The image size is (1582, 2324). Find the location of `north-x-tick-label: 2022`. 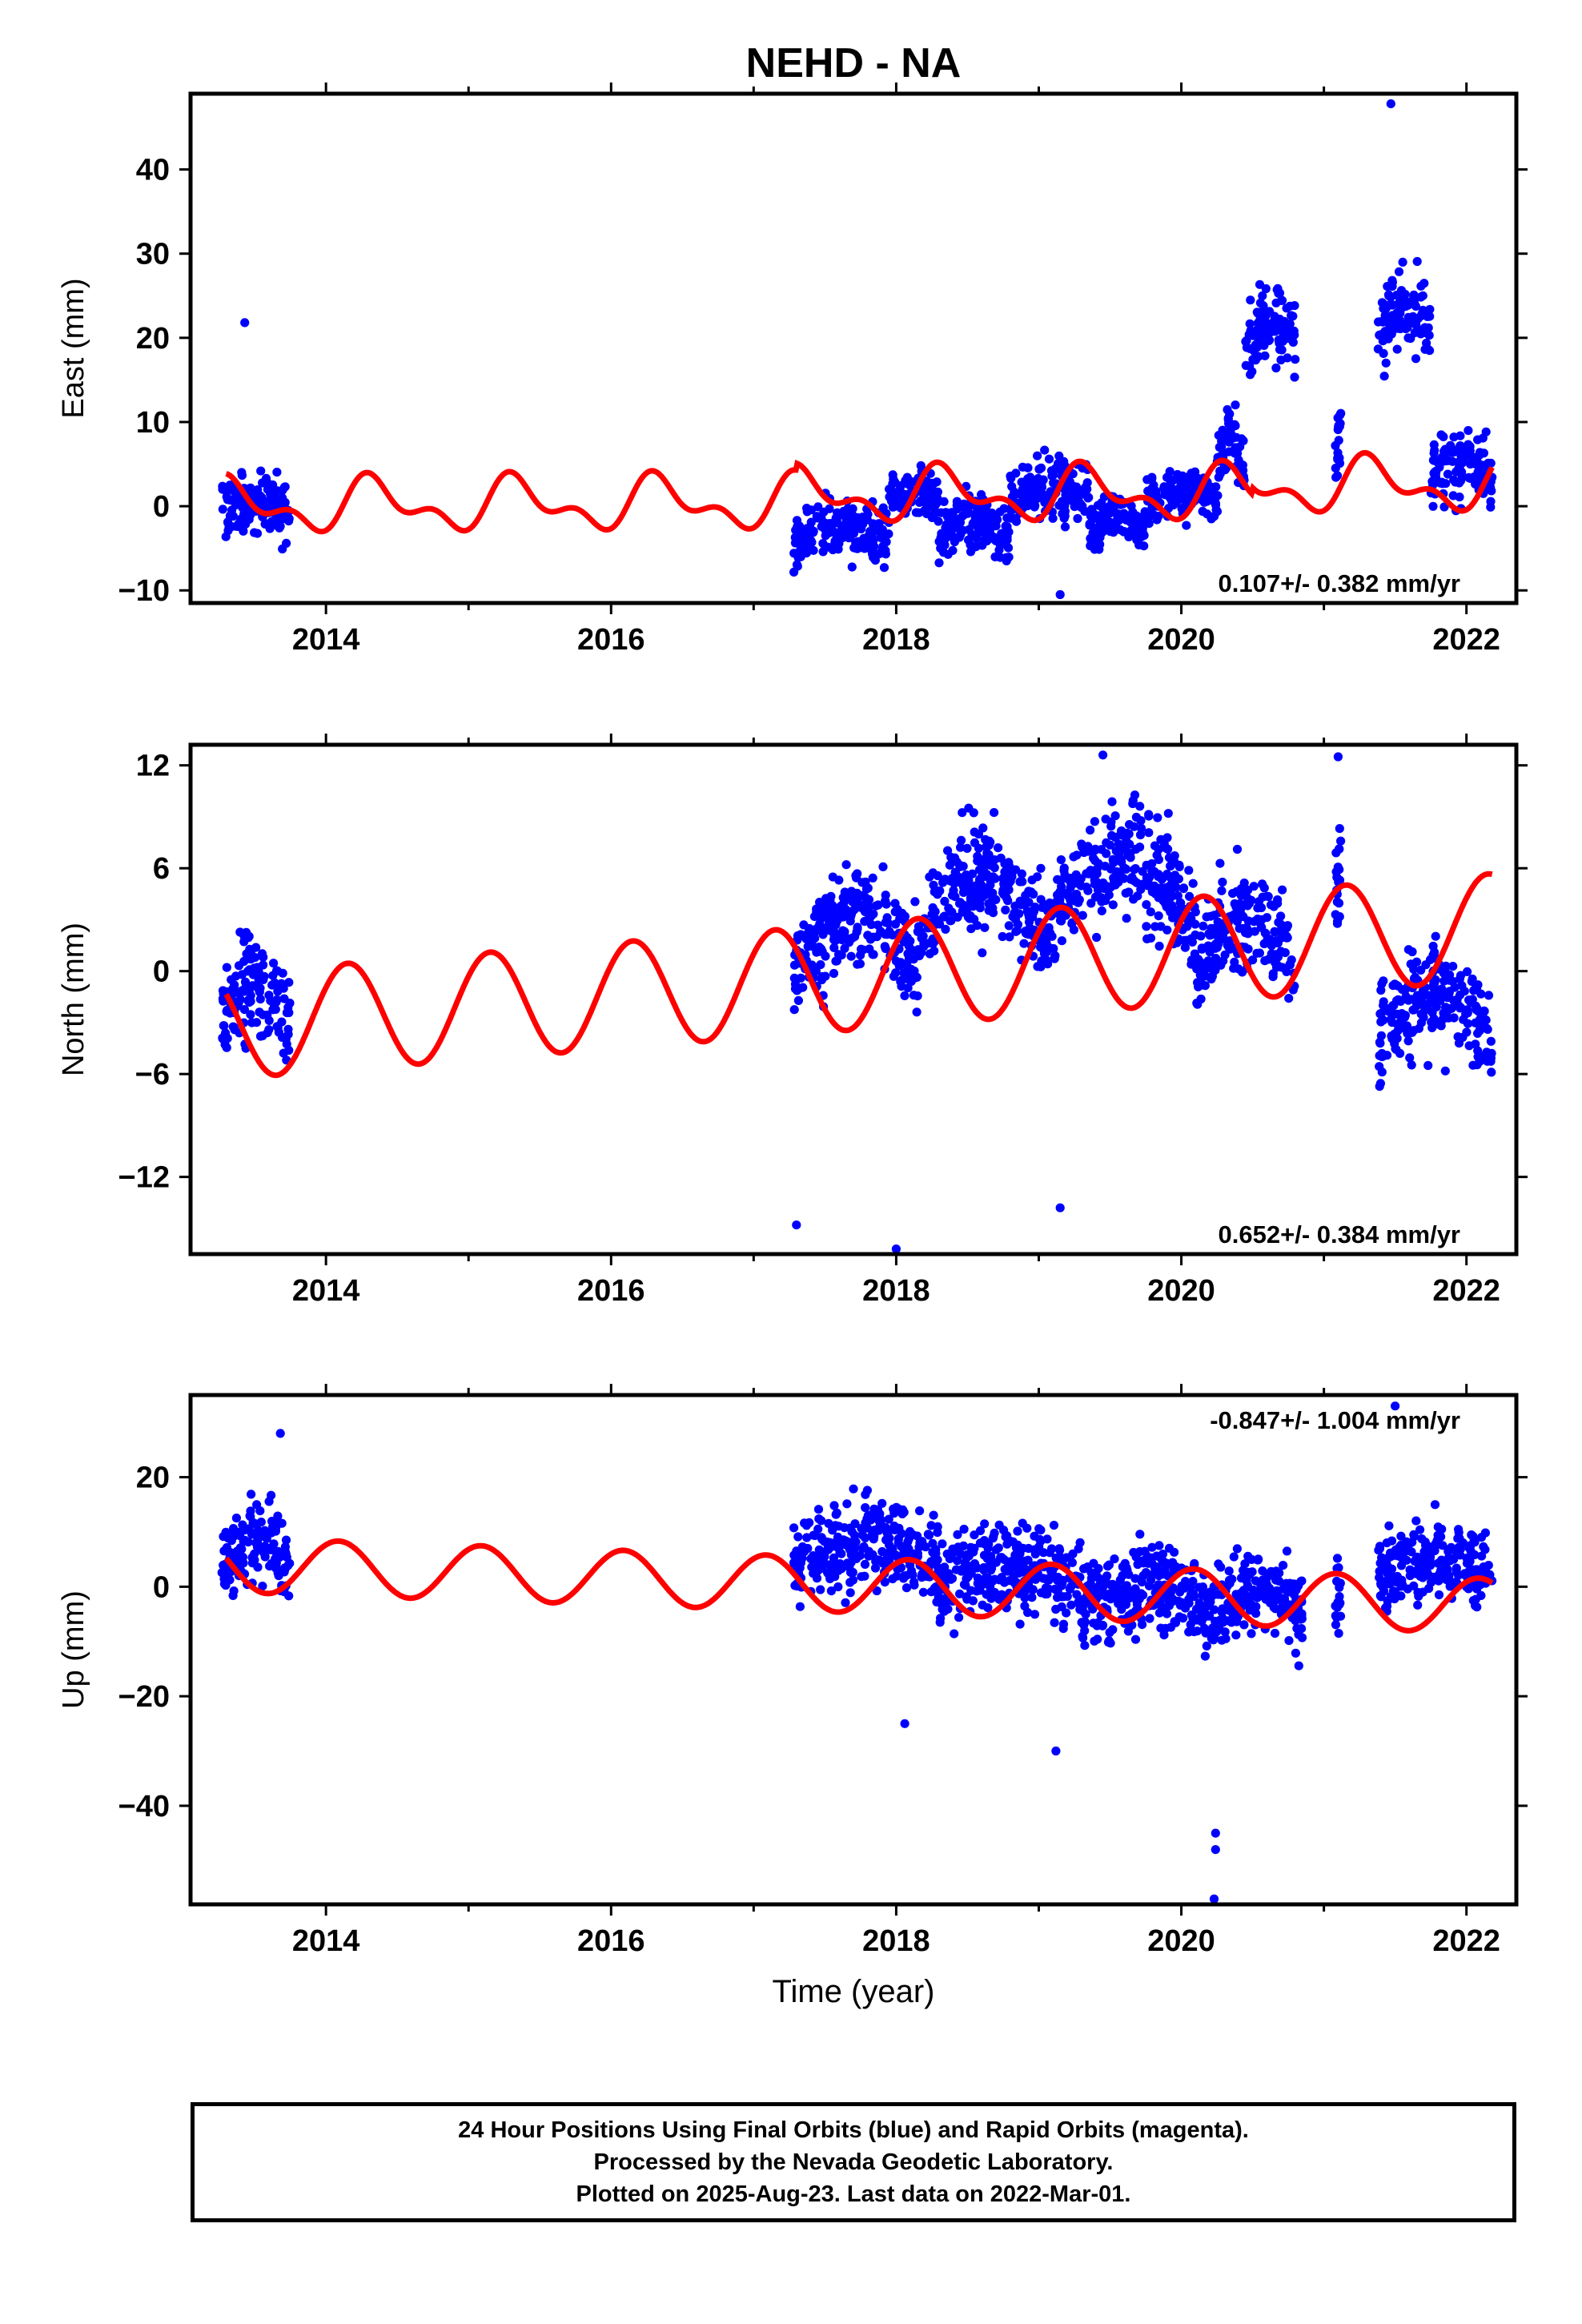

north-x-tick-label: 2022 is located at coordinates (1466, 1291).